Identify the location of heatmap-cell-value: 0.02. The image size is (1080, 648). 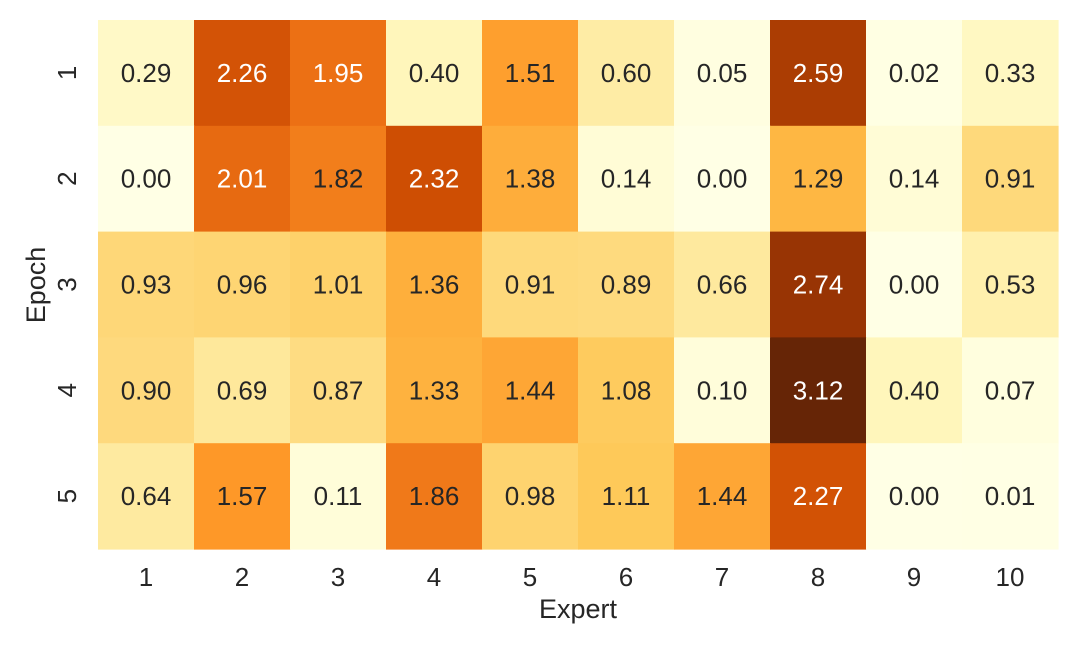
(914, 73).